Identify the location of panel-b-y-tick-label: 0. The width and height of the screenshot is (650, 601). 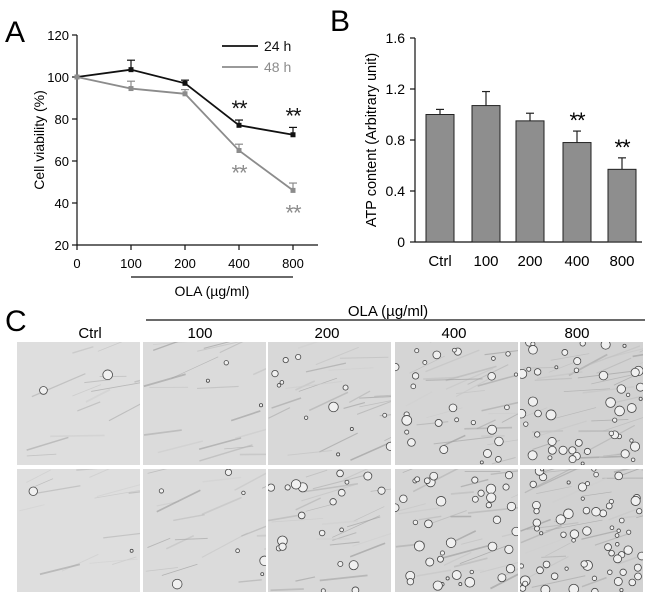
(401, 242).